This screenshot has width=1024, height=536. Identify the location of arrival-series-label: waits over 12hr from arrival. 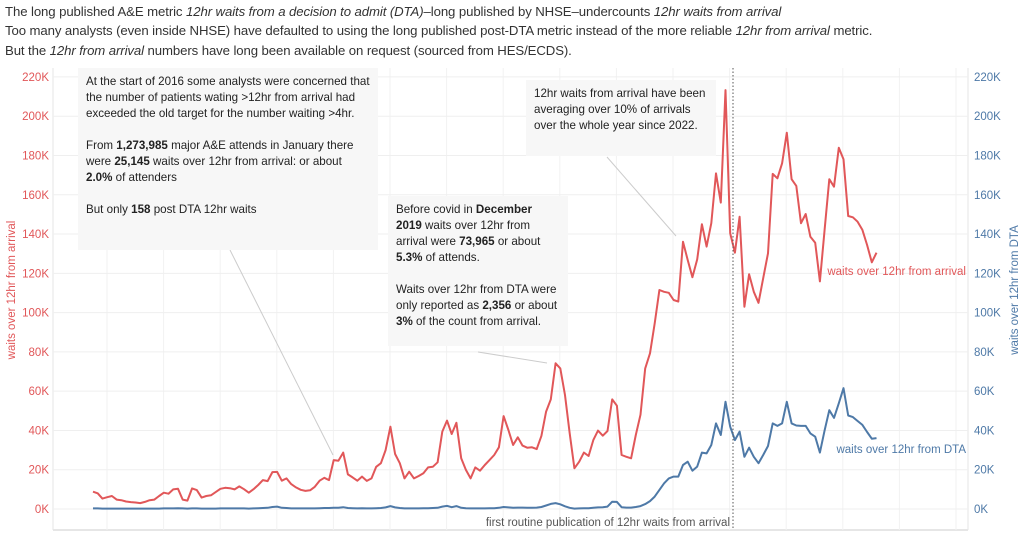
(896, 272).